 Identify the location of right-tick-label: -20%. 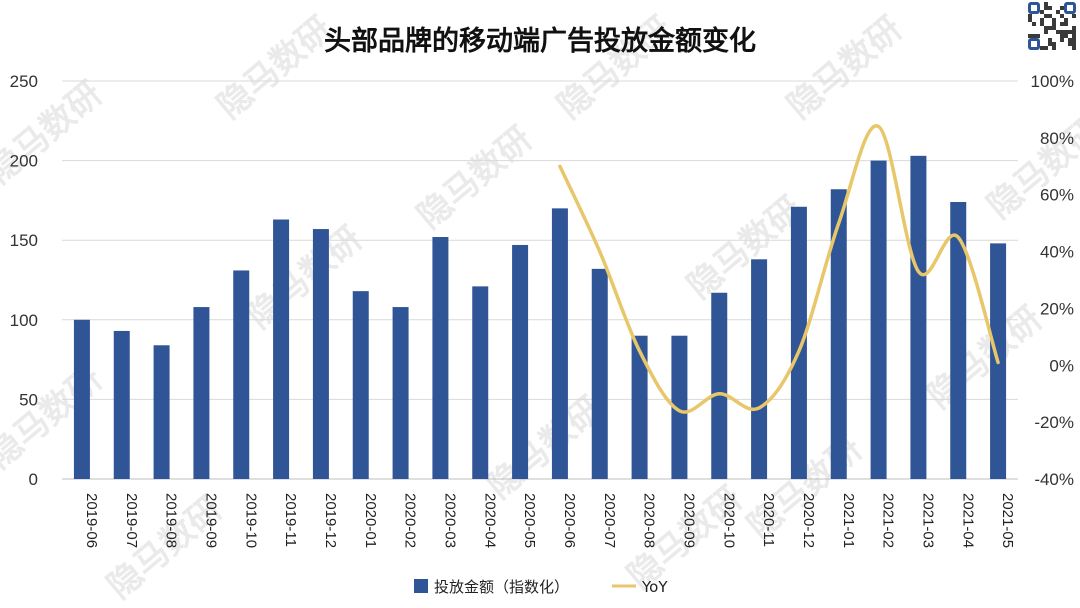
(1054, 422).